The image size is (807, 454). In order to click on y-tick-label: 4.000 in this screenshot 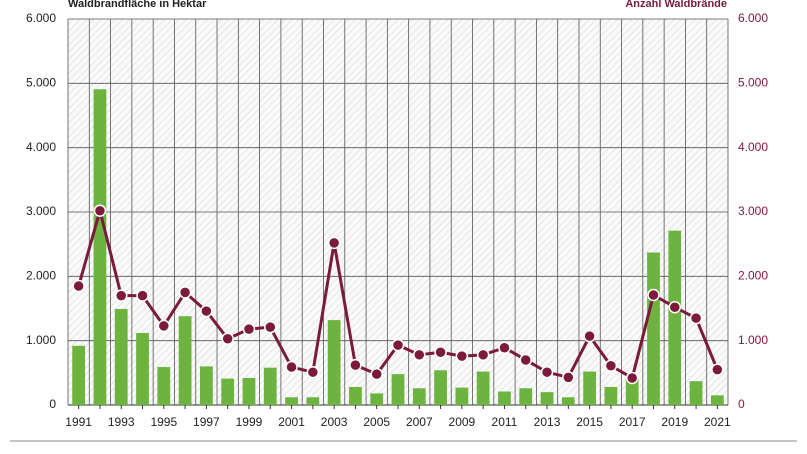, I will do `click(41, 147)`.